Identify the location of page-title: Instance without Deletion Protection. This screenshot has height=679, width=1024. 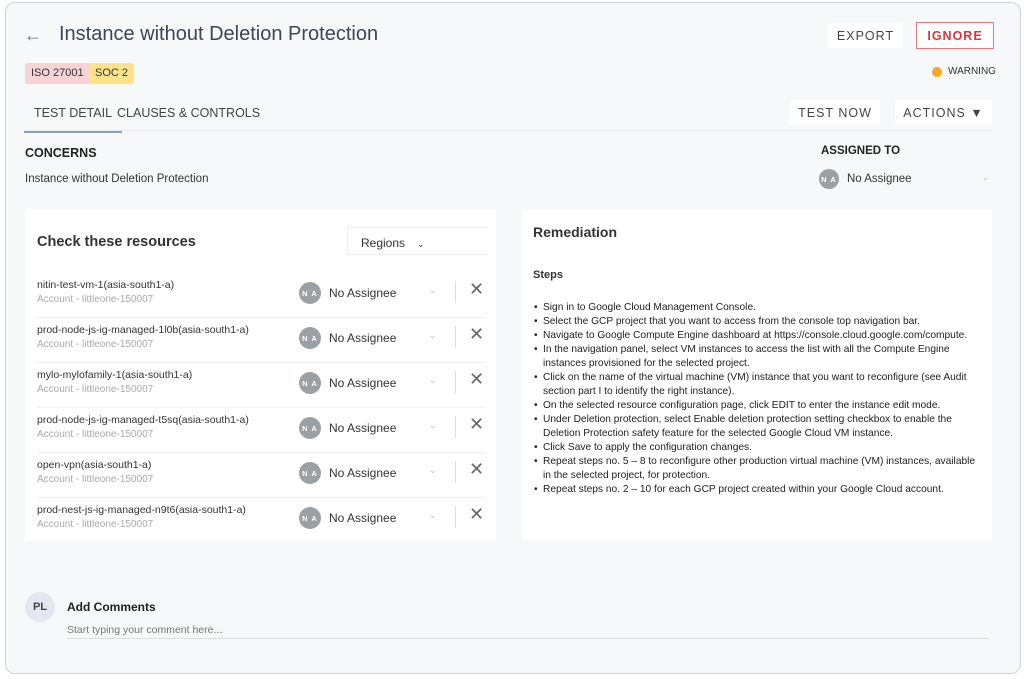
(219, 34).